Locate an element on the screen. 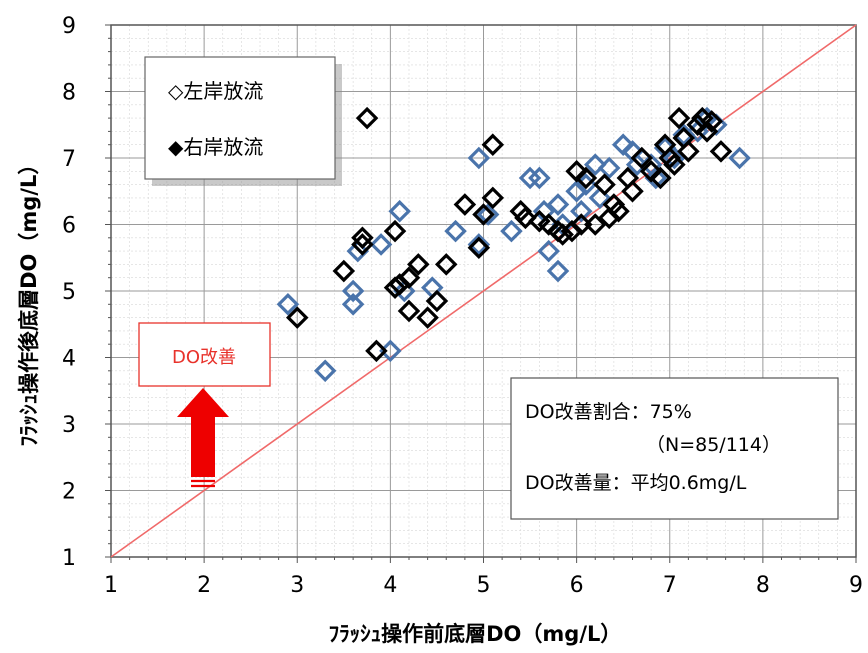 The height and width of the screenshot is (653, 868). x-tick-label: 1 is located at coordinates (111, 585).